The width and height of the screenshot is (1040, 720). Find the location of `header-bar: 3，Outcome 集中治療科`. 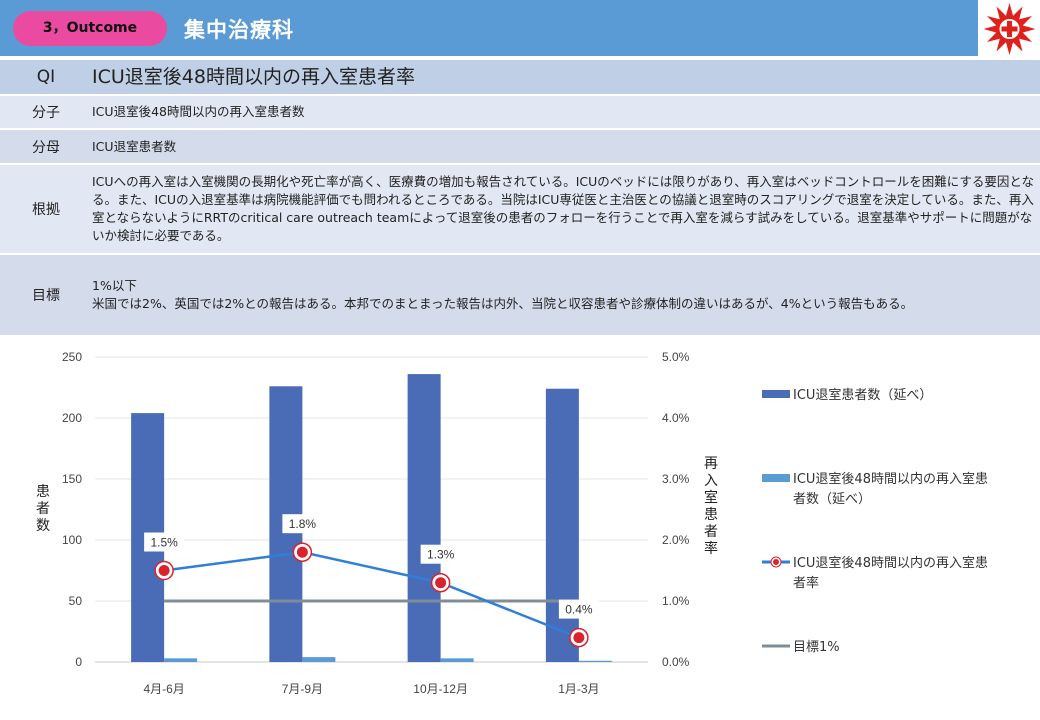

header-bar: 3，Outcome 集中治療科 is located at coordinates (489, 28).